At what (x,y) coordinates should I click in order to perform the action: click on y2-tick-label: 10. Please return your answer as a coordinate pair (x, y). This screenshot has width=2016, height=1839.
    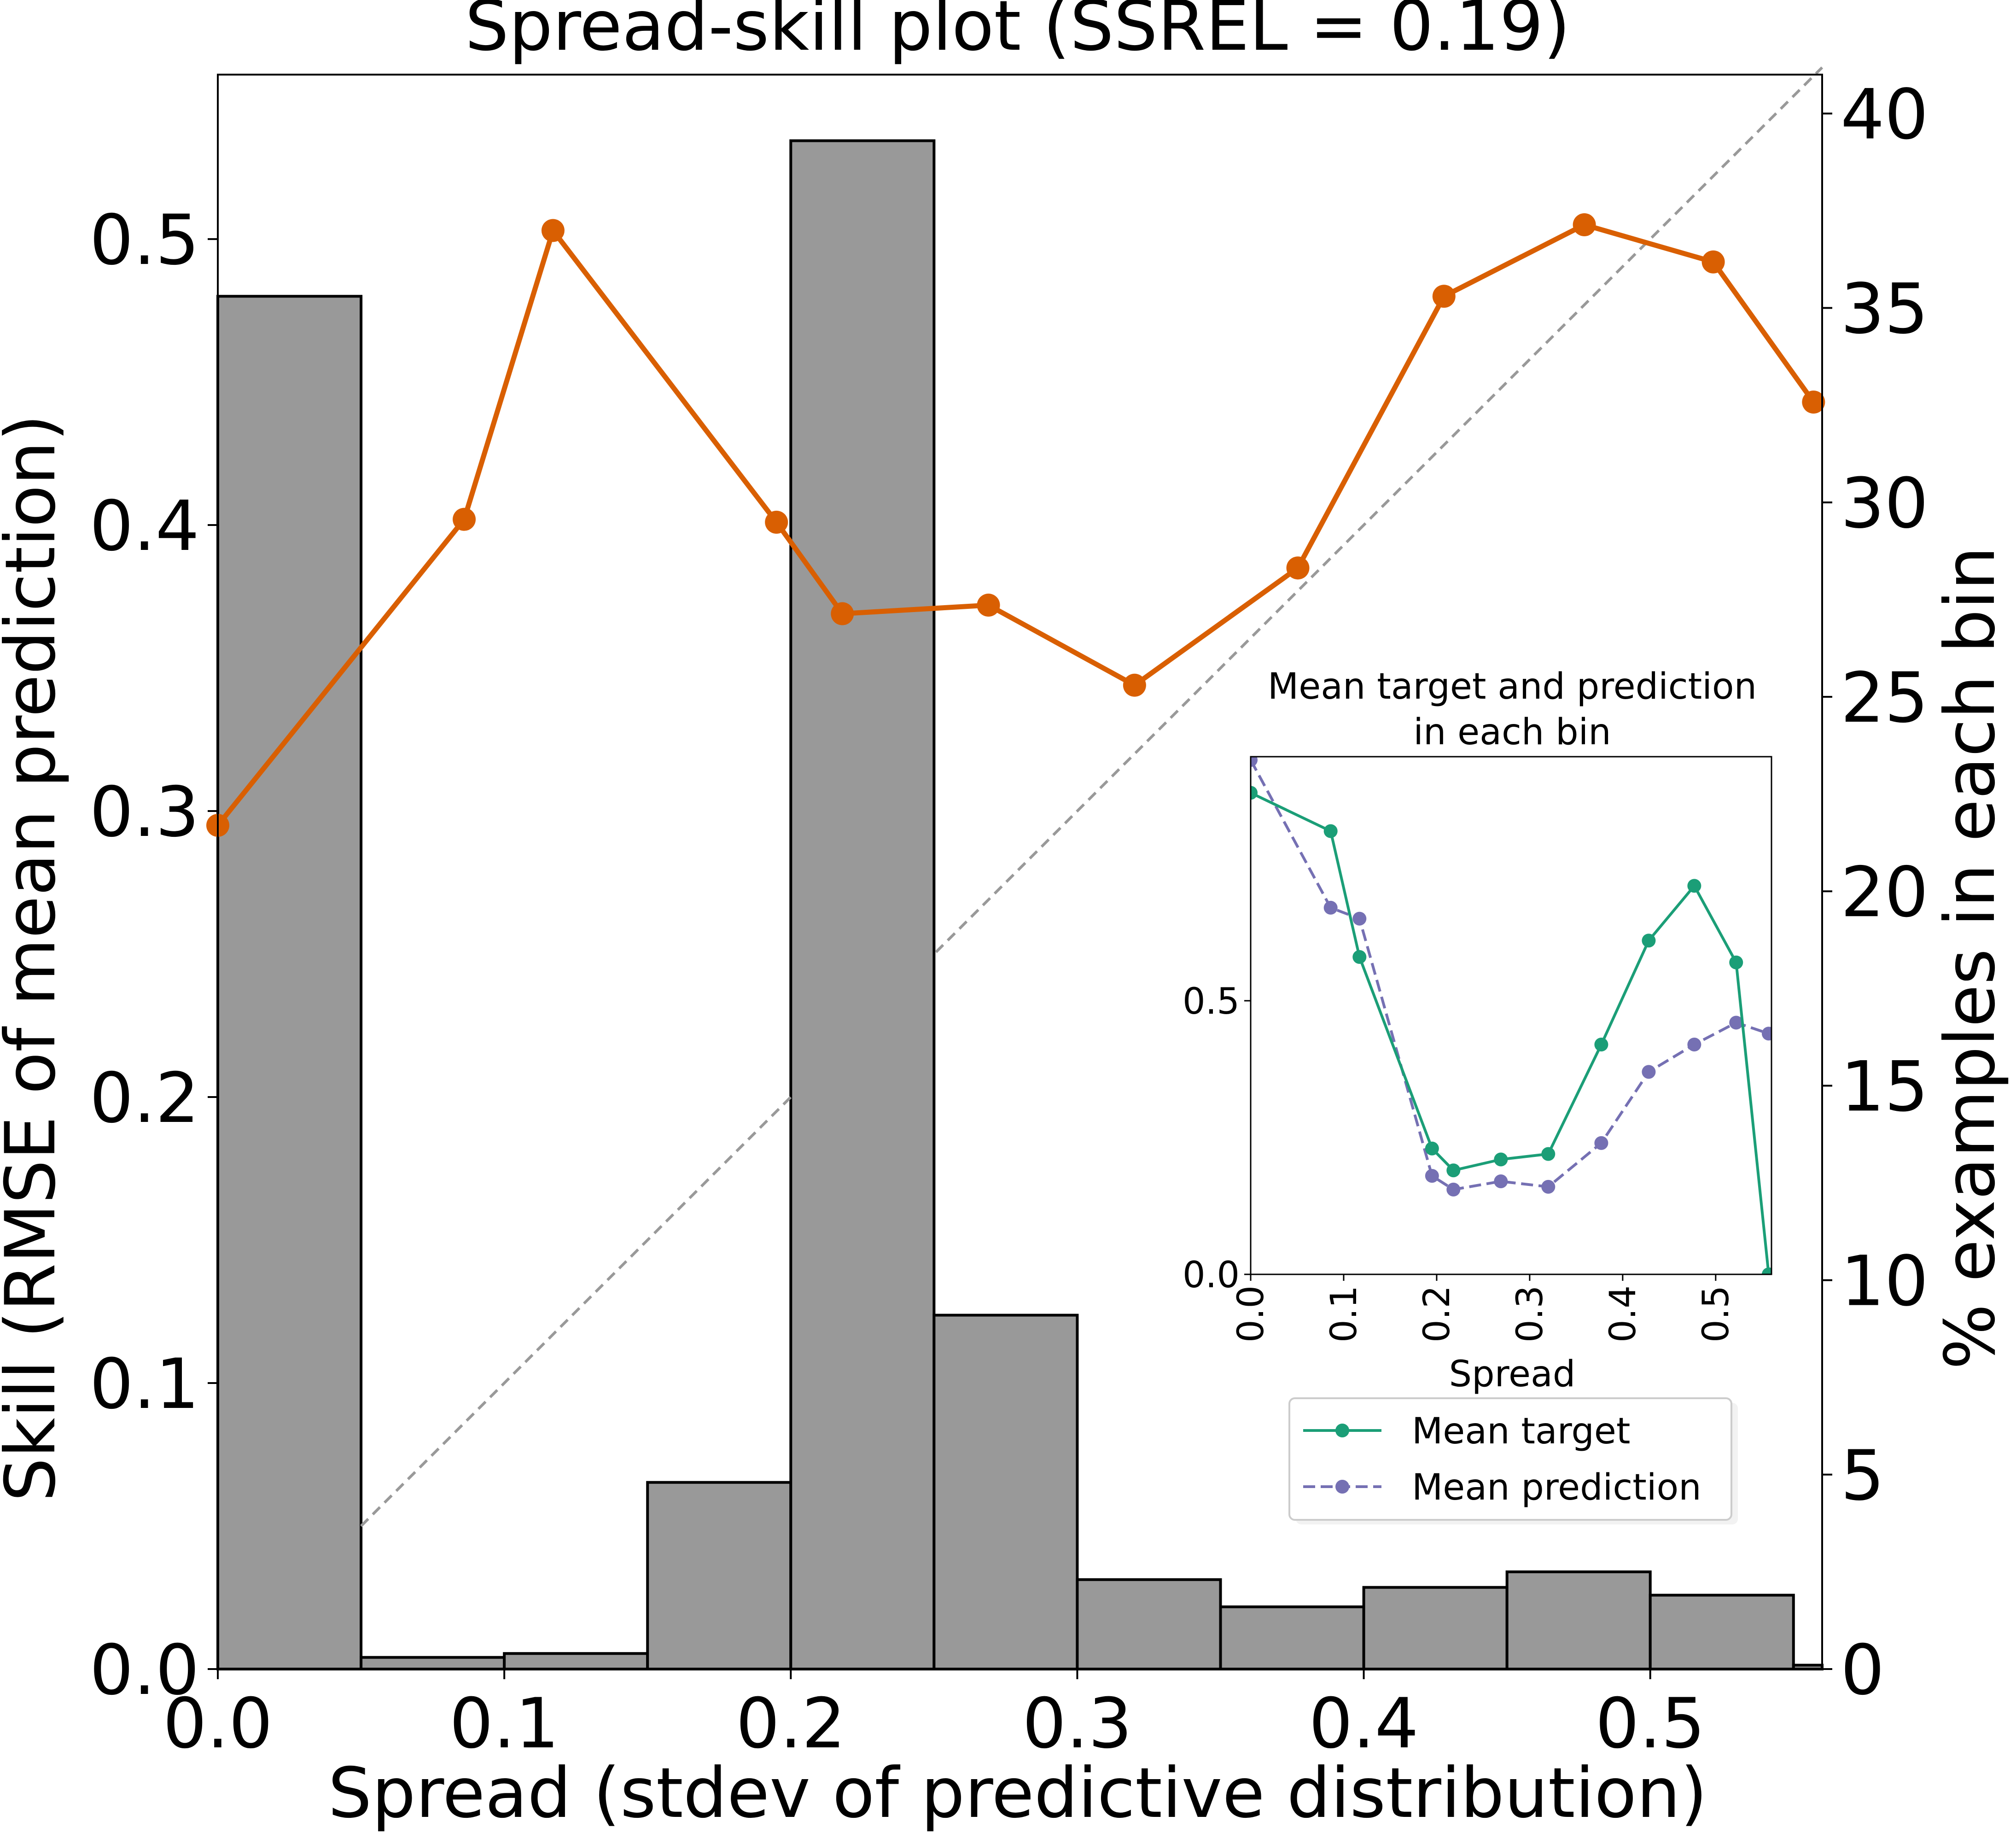
    Looking at the image, I should click on (1885, 1282).